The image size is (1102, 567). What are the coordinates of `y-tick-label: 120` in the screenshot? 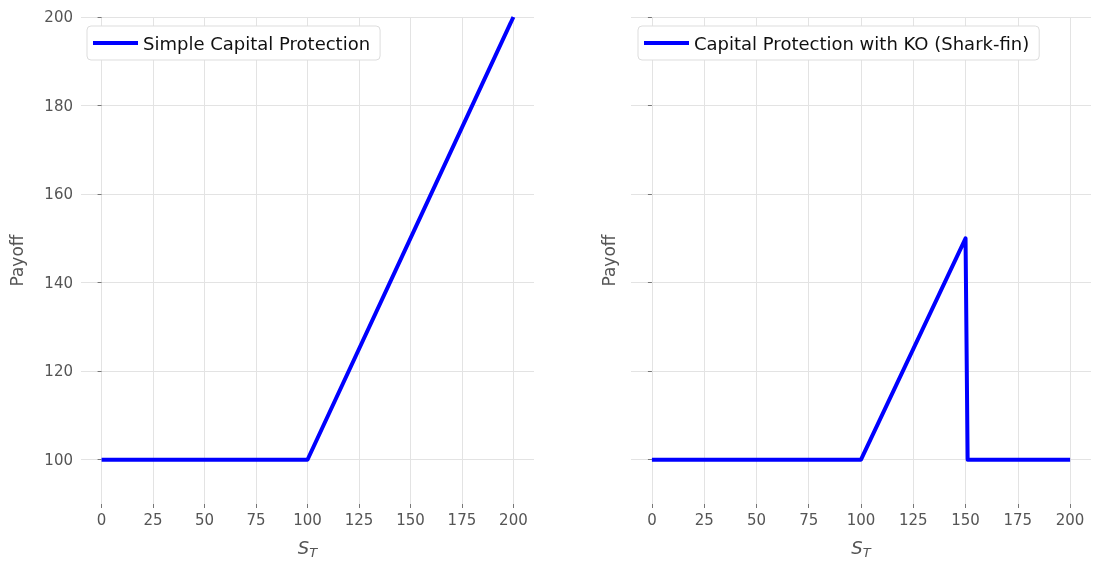 It's located at (58, 371).